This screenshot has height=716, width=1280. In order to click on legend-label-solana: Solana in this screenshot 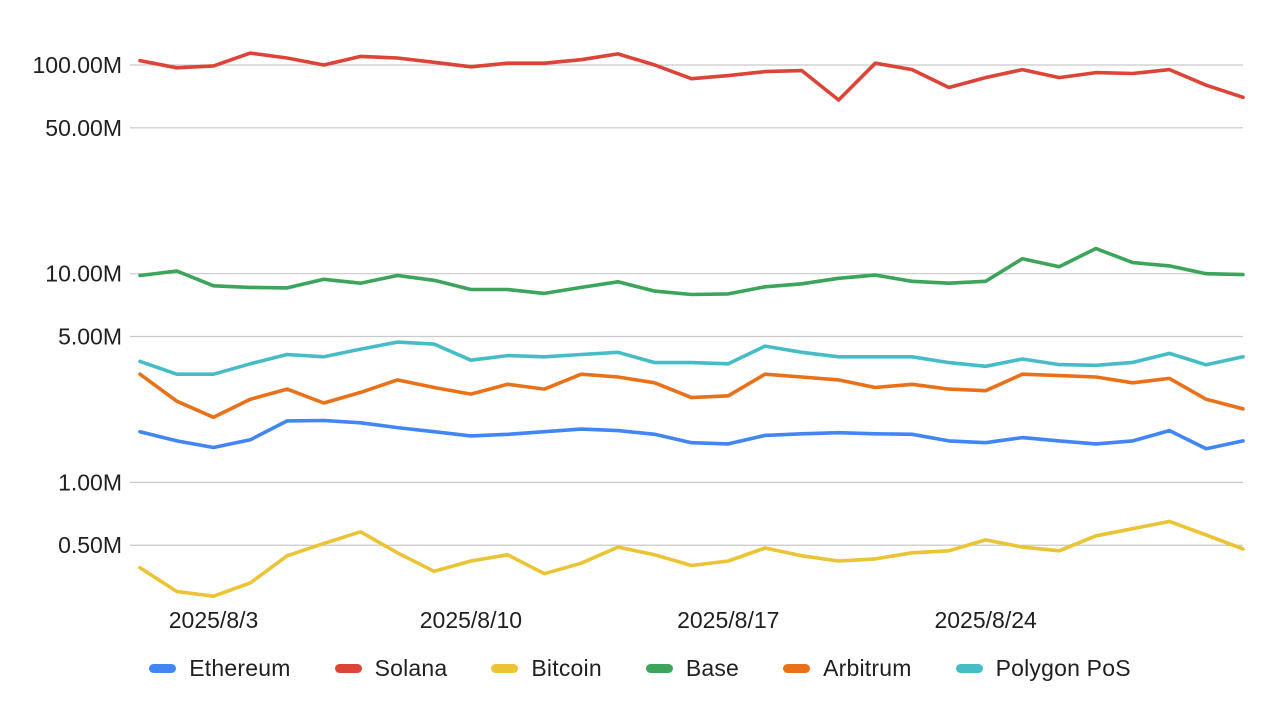, I will do `click(411, 667)`.